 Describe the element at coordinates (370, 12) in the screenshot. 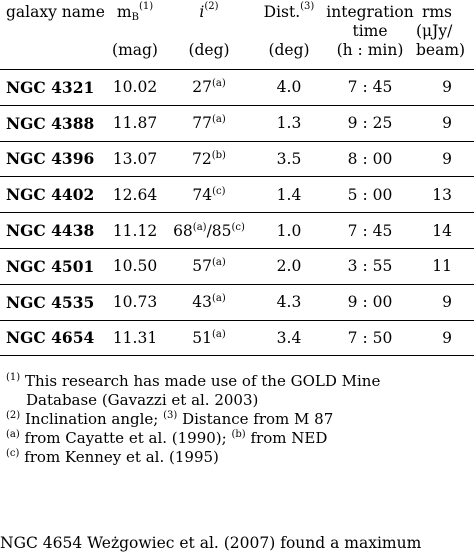

I see `header-integration-line1: integration` at that location.